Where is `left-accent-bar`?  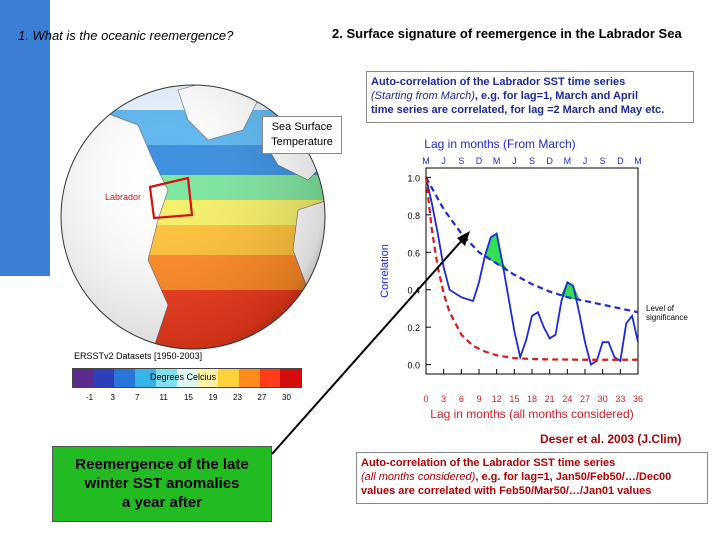
left-accent-bar is located at coordinates (25, 138).